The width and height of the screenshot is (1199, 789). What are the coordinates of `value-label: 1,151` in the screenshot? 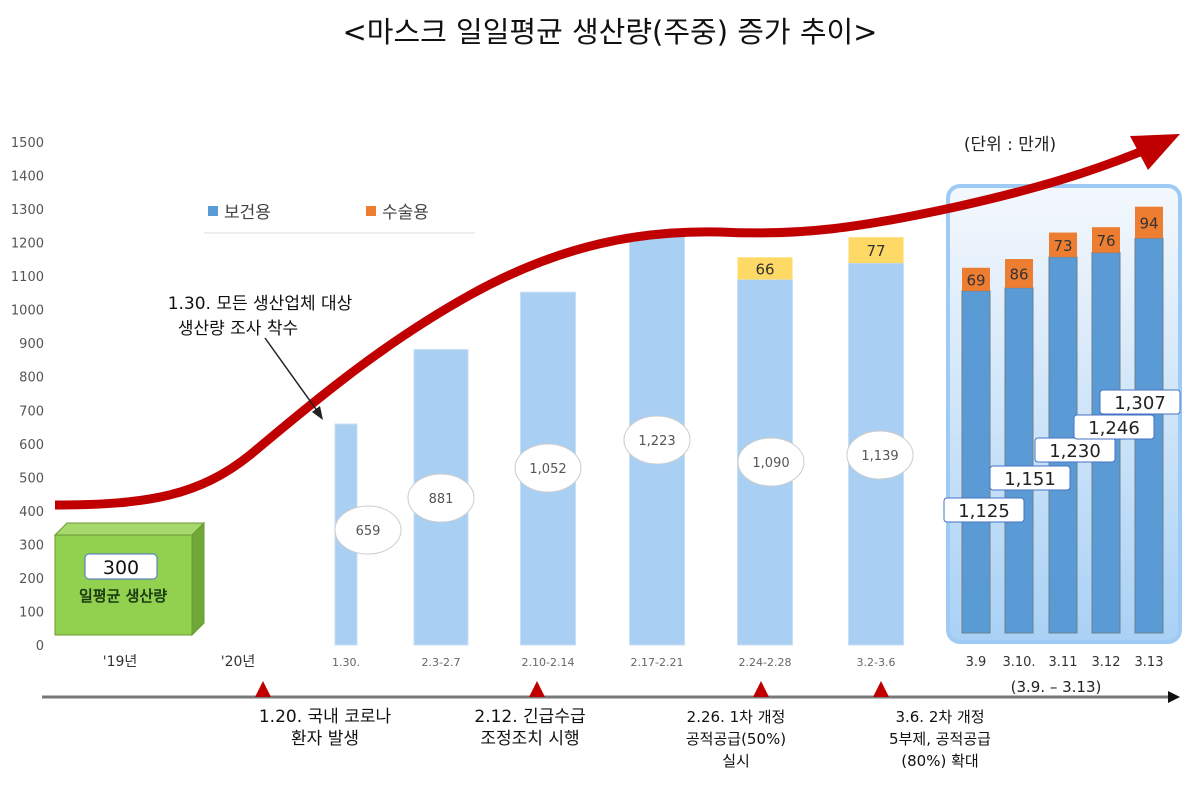 It's located at (1030, 479).